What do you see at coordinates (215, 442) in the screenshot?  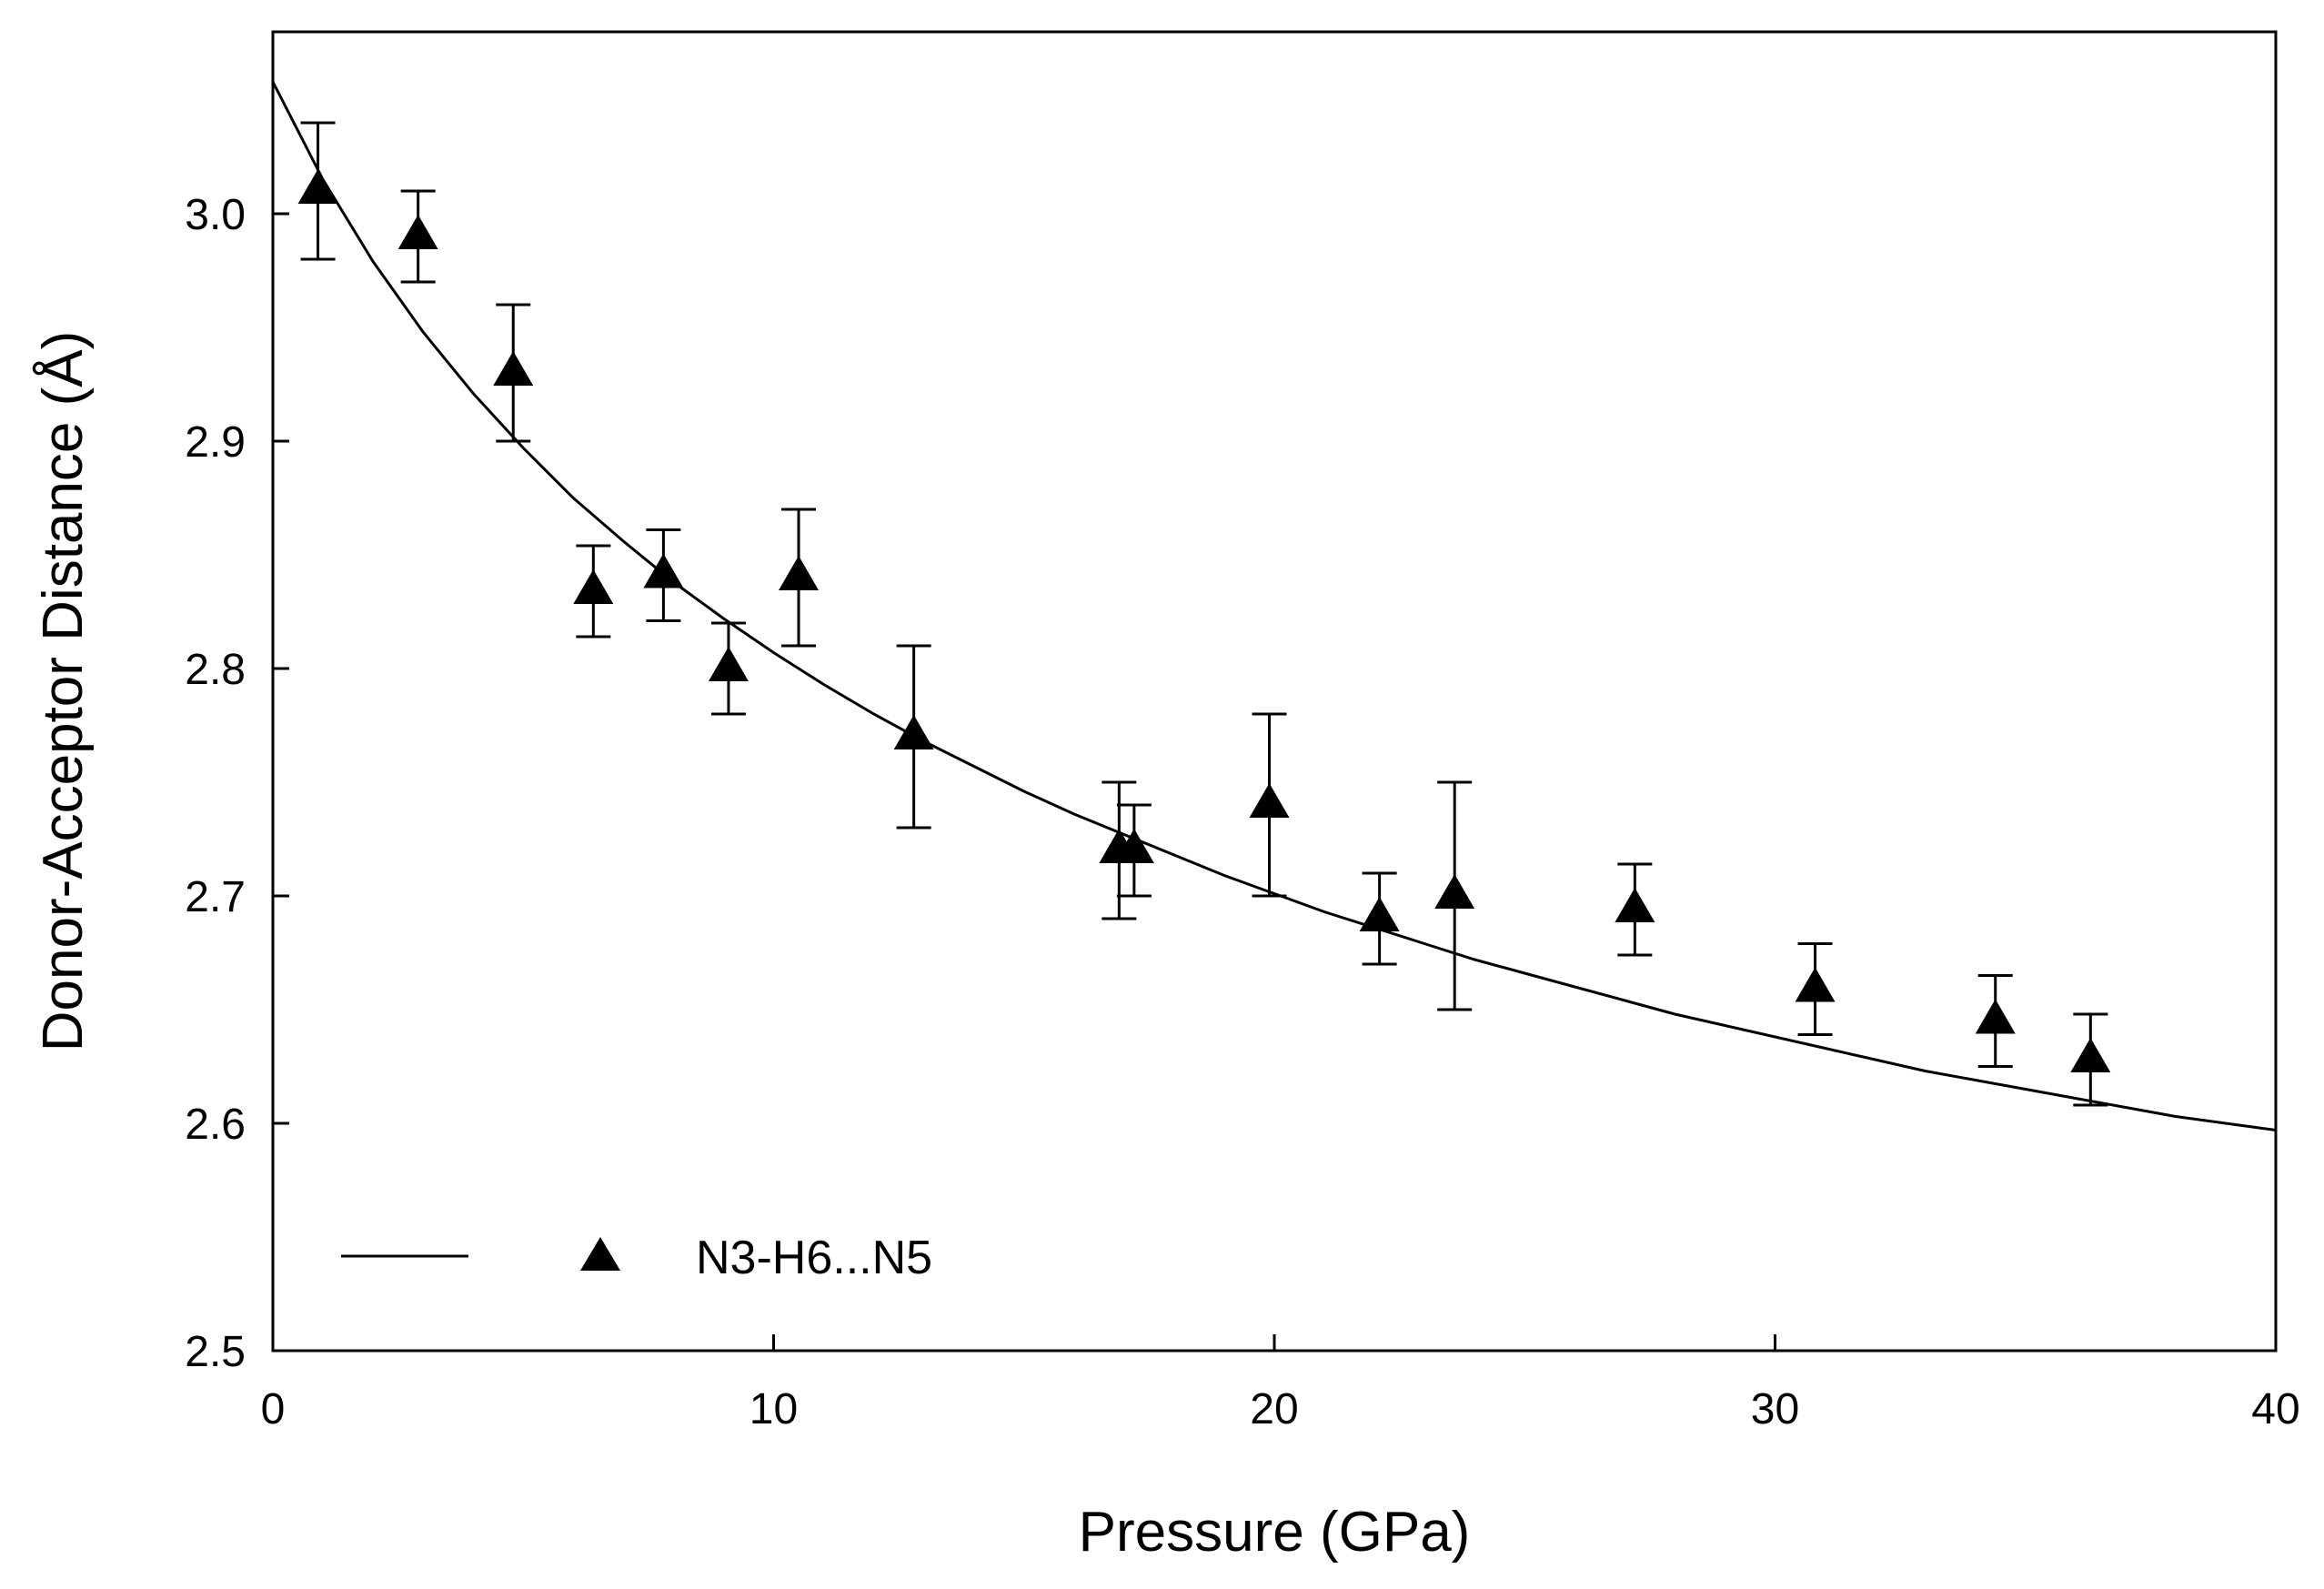 I see `y-tick-label: 2.9` at bounding box center [215, 442].